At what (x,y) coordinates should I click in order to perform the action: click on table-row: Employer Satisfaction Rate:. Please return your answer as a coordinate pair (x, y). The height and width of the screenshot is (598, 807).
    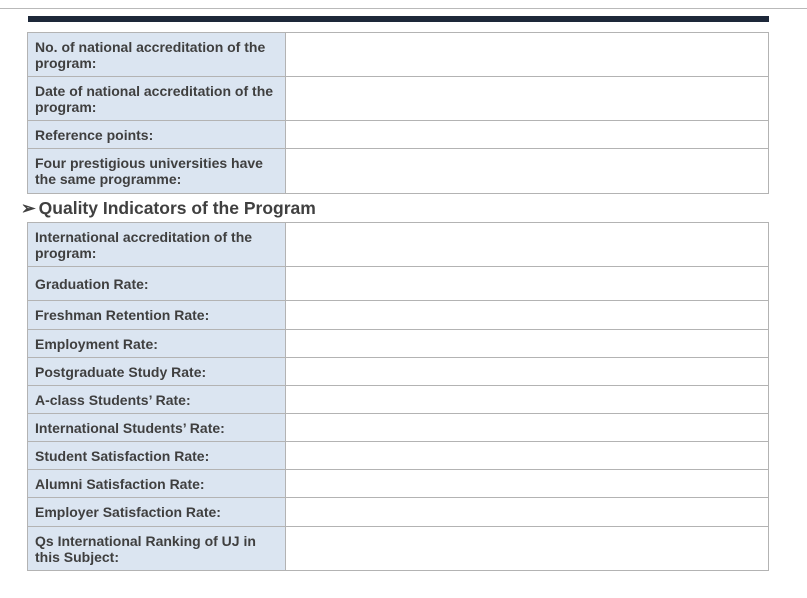
    Looking at the image, I should click on (398, 512).